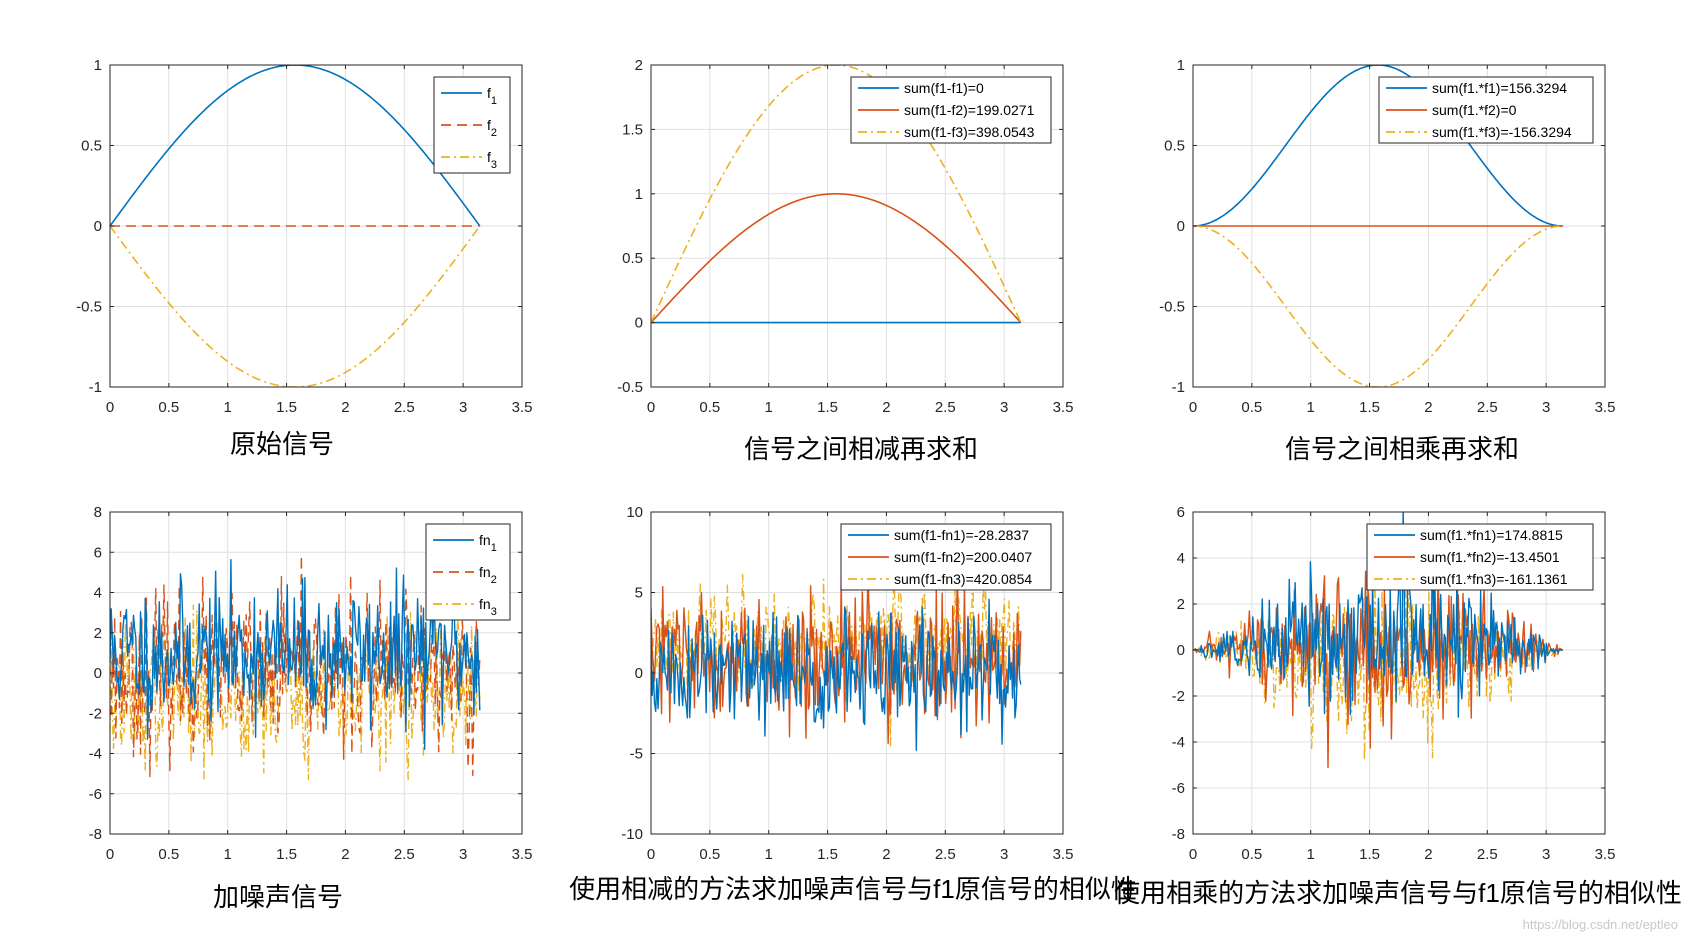 The width and height of the screenshot is (1684, 936). Describe the element at coordinates (1178, 696) in the screenshot. I see `y-tick-label: -2` at that location.